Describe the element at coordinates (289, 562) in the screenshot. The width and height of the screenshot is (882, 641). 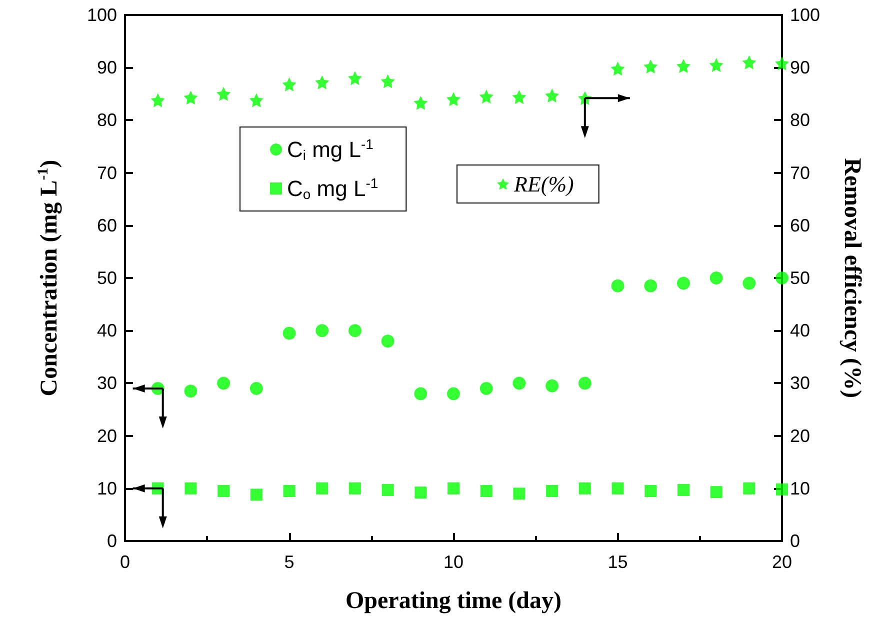
I see `x-tick-label: 5` at that location.